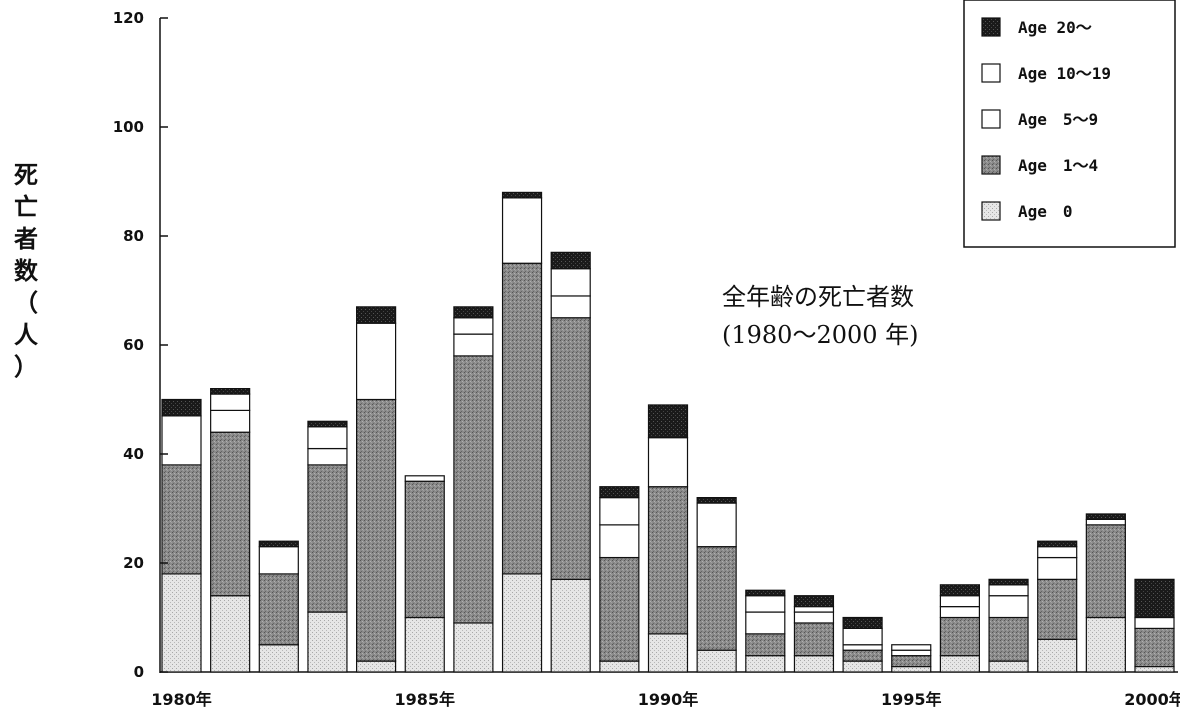 The width and height of the screenshot is (1180, 726). Describe the element at coordinates (911, 699) in the screenshot. I see `x-tick-label: 1995年` at that location.